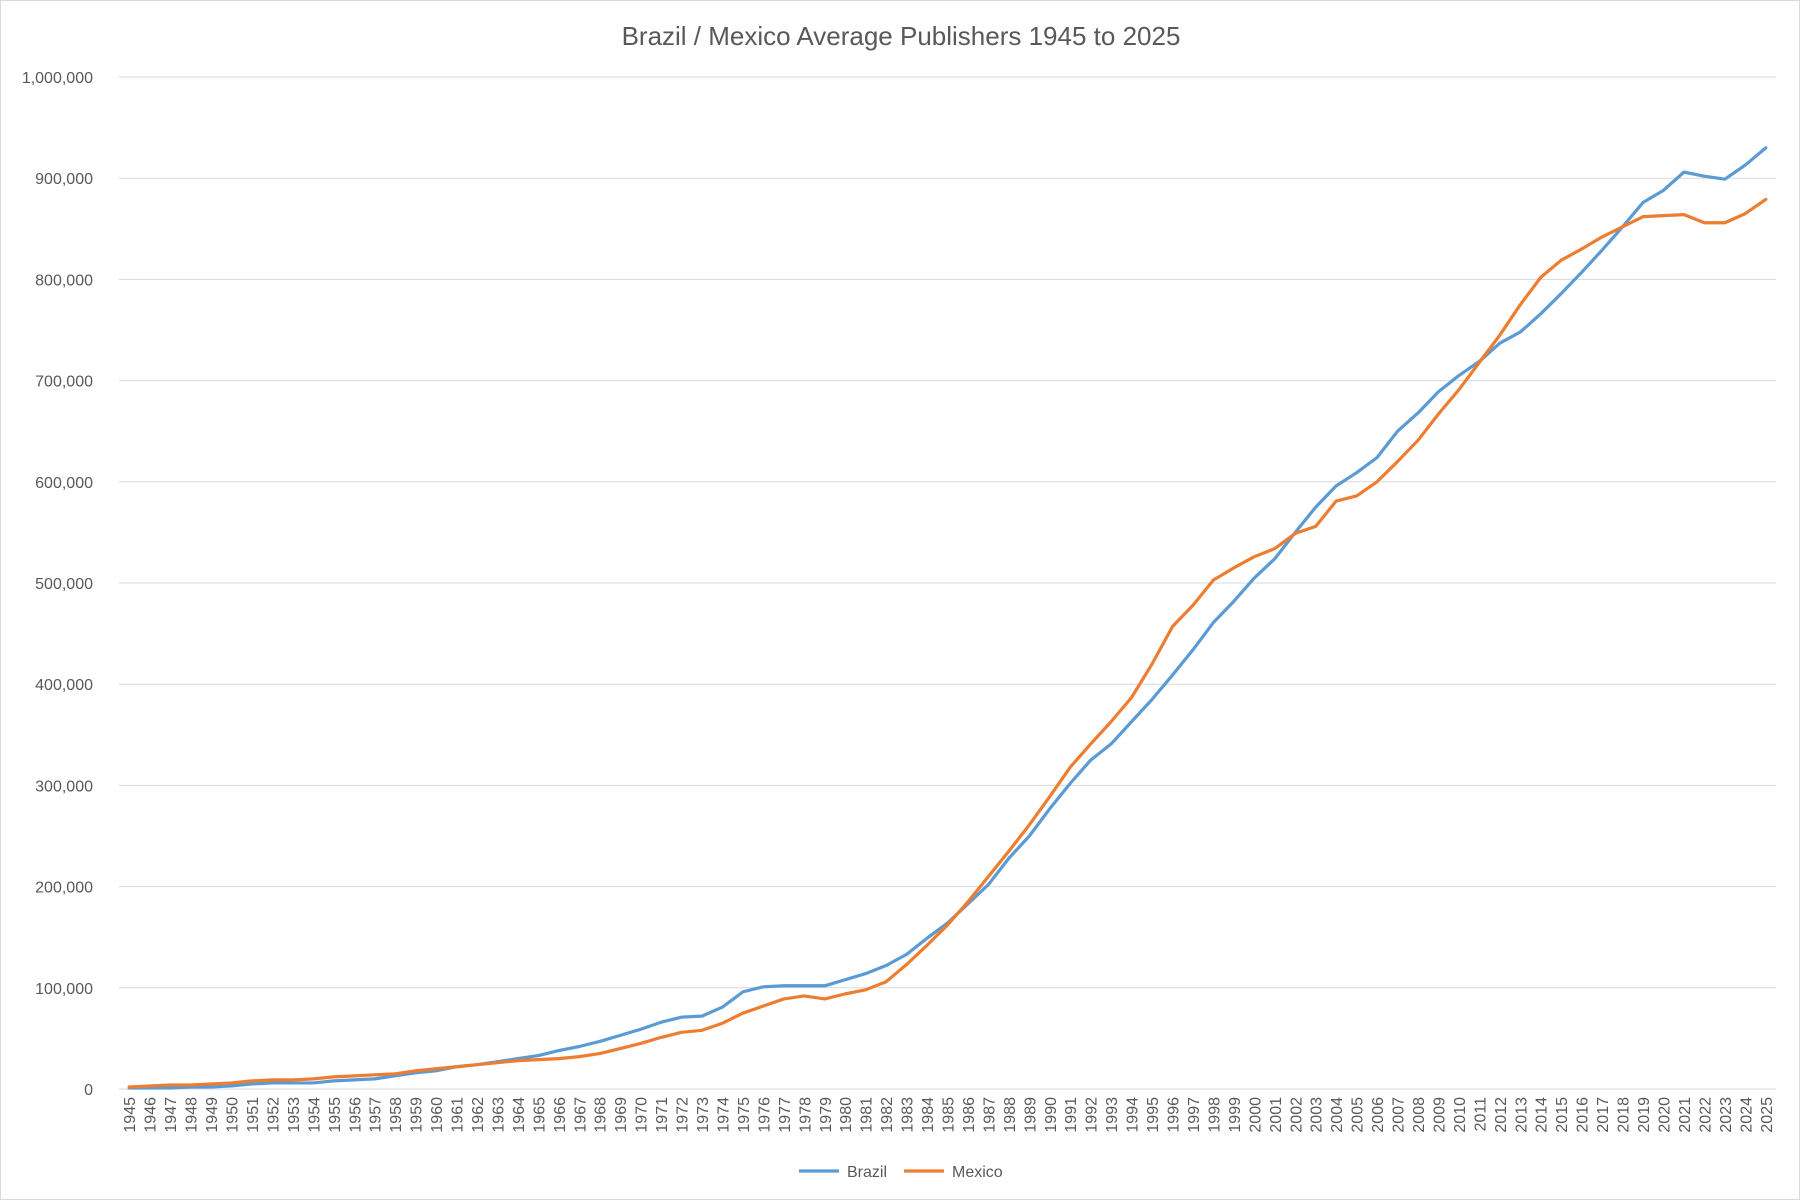  I want to click on x-tick-label: 2017, so click(1603, 1115).